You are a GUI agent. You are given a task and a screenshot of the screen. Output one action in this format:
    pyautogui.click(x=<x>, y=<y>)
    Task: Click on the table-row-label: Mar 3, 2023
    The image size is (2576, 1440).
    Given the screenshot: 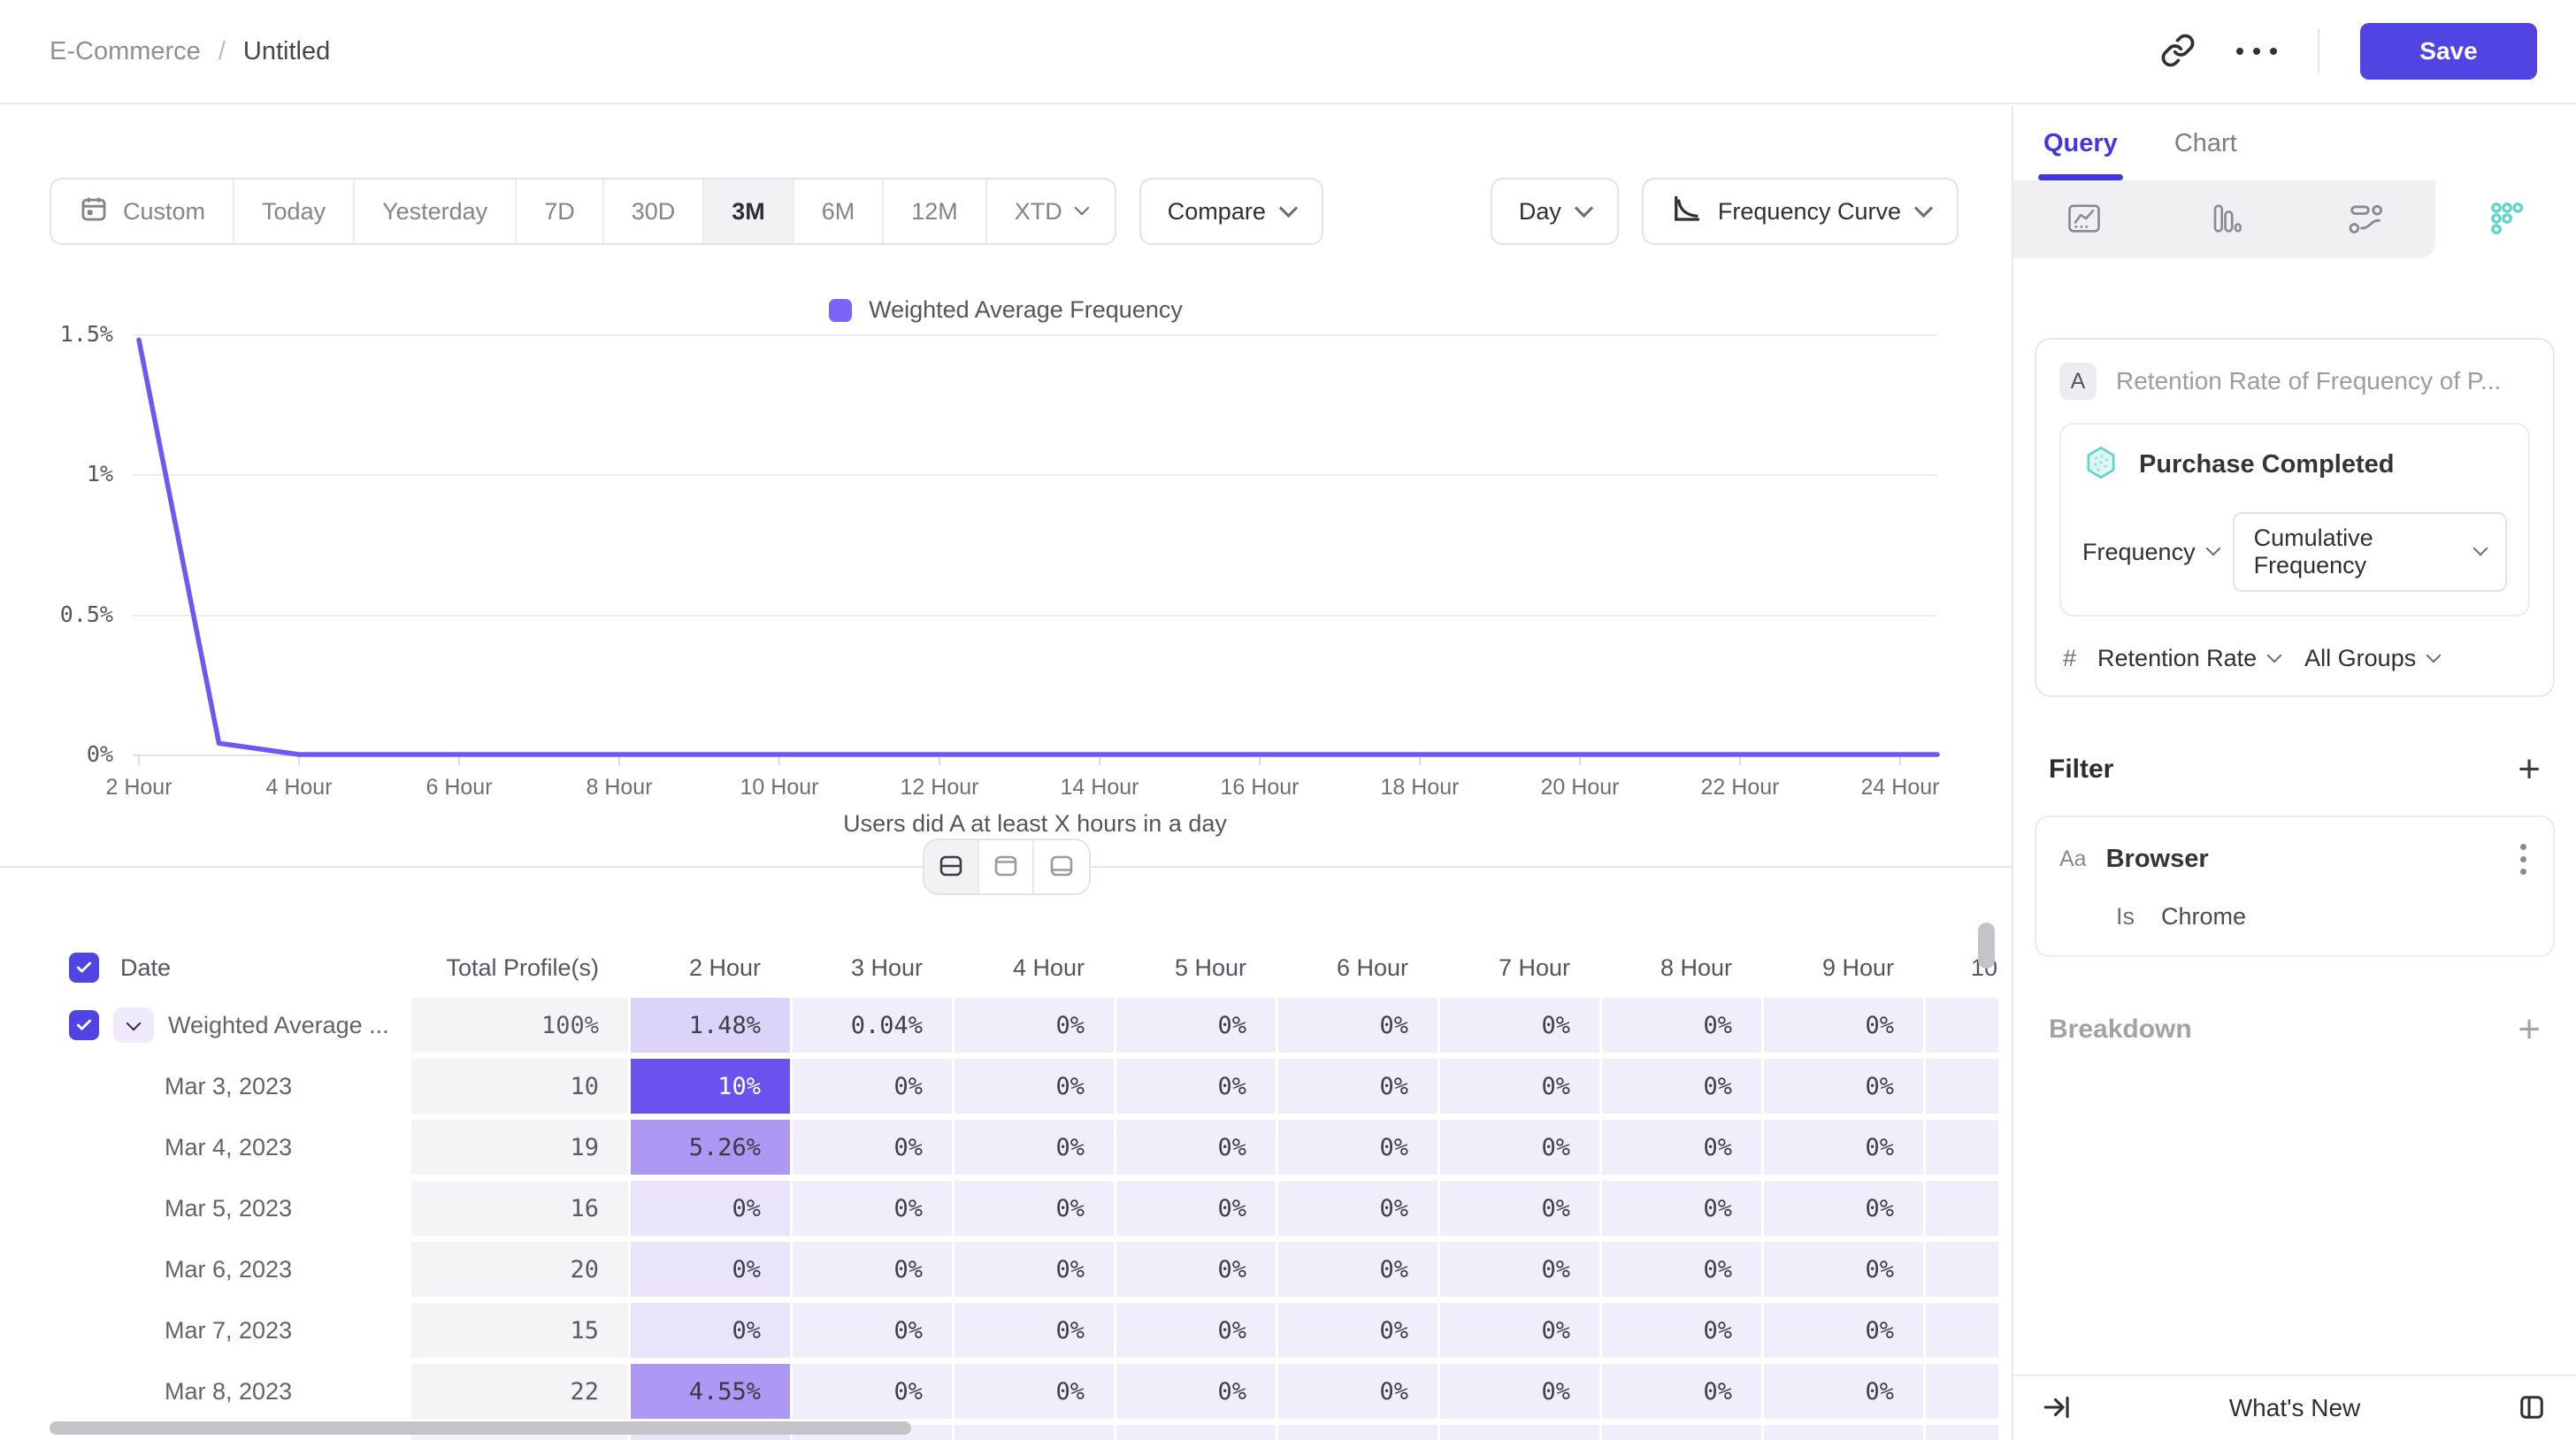 What is the action you would take?
    pyautogui.click(x=232, y=1089)
    